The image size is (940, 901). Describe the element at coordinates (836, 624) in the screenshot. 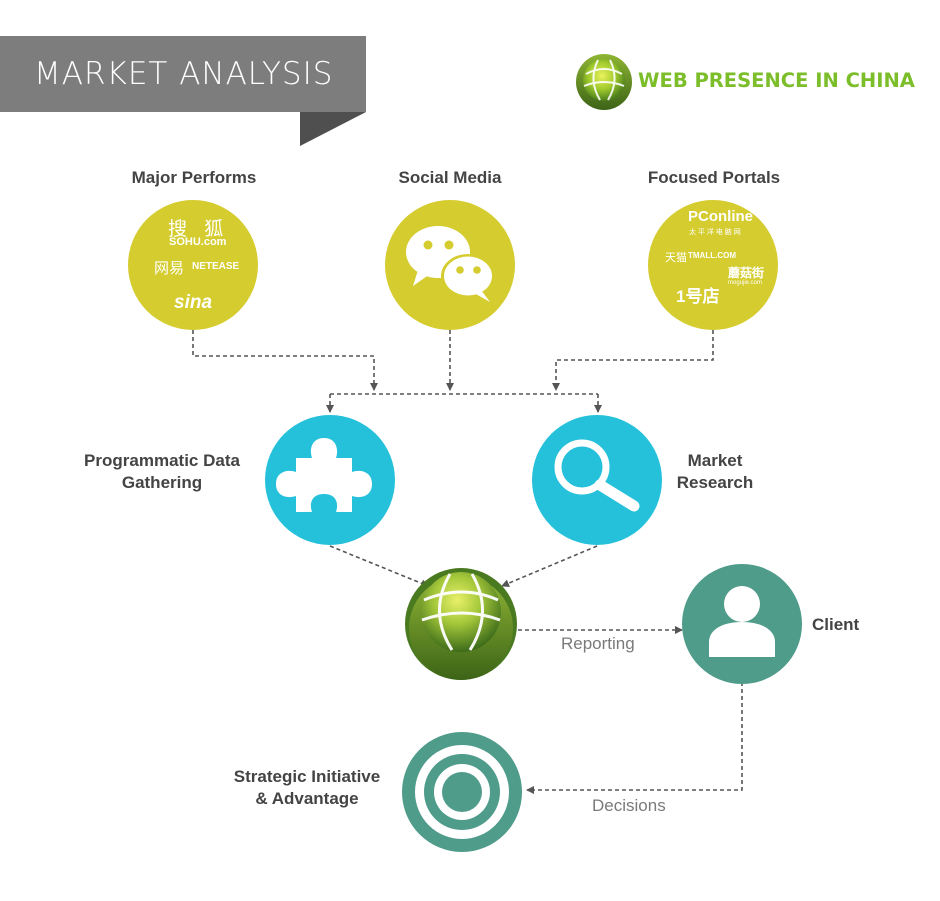

I see `label-client: Client` at that location.